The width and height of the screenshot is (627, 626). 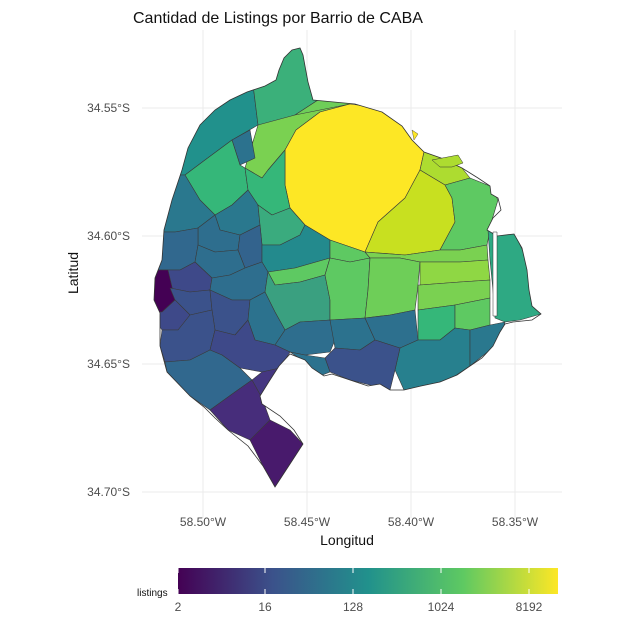 What do you see at coordinates (353, 607) in the screenshot?
I see `legend-tick-label: 128` at bounding box center [353, 607].